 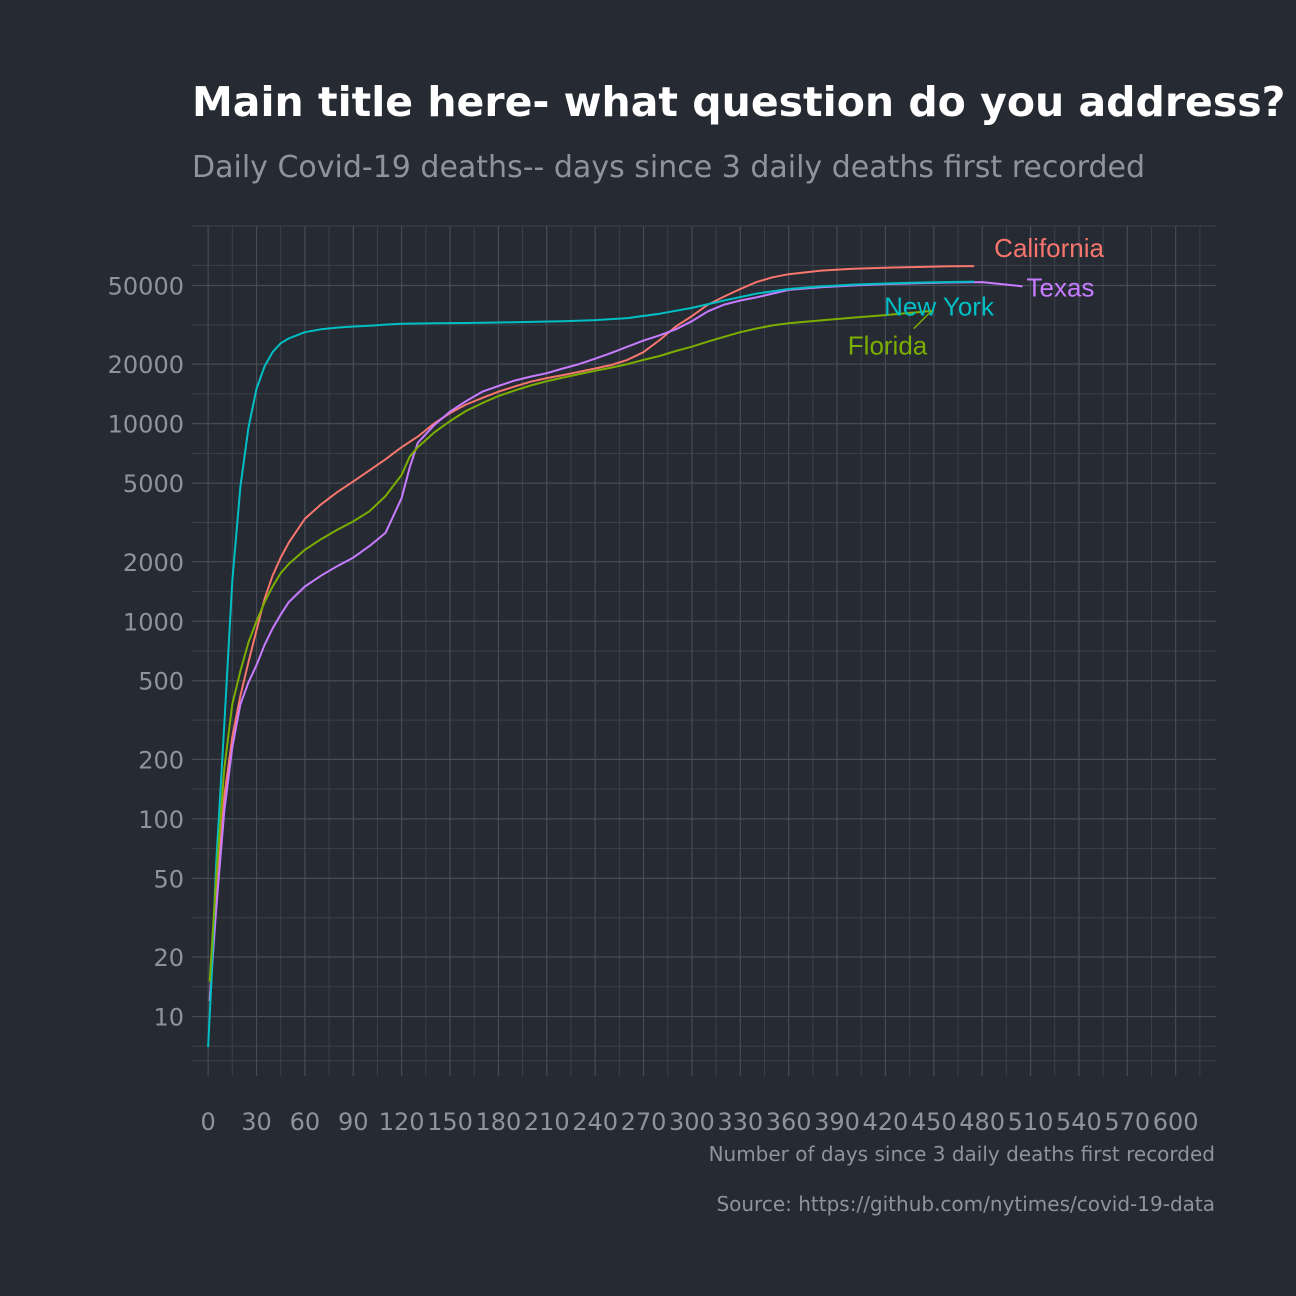 What do you see at coordinates (789, 1122) in the screenshot?
I see `x-tick-label: 360` at bounding box center [789, 1122].